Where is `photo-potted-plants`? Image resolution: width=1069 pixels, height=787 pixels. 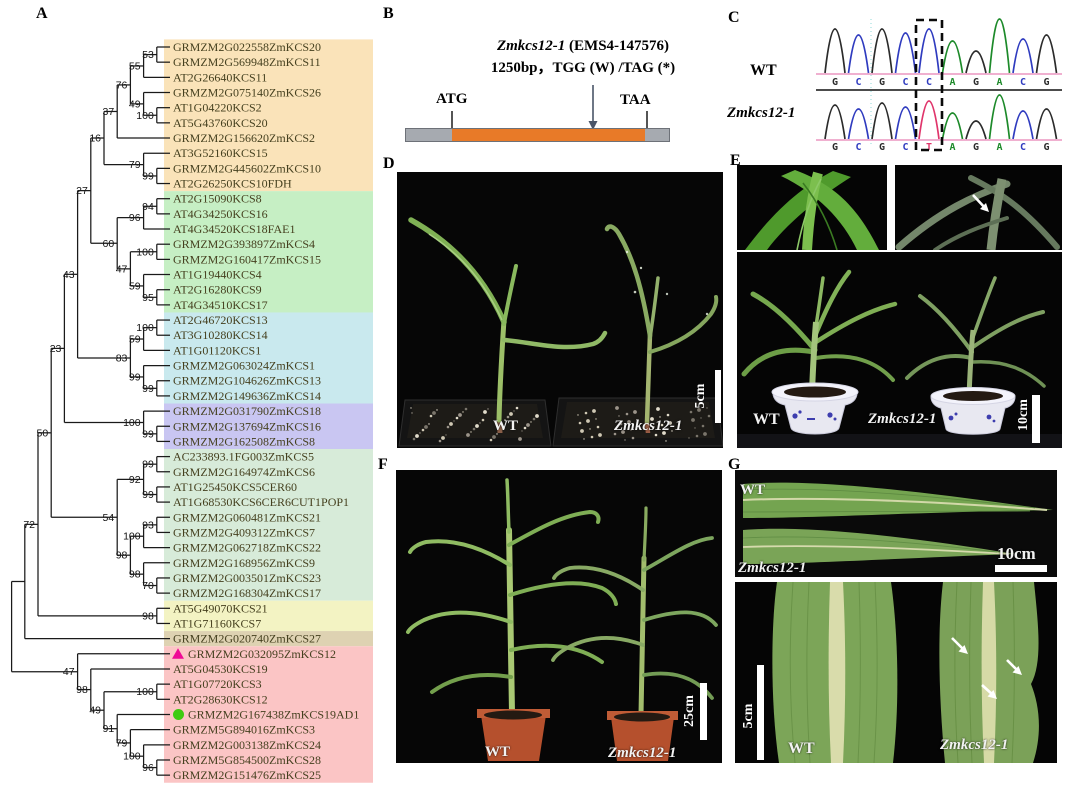
photo-potted-plants is located at coordinates (899, 350).